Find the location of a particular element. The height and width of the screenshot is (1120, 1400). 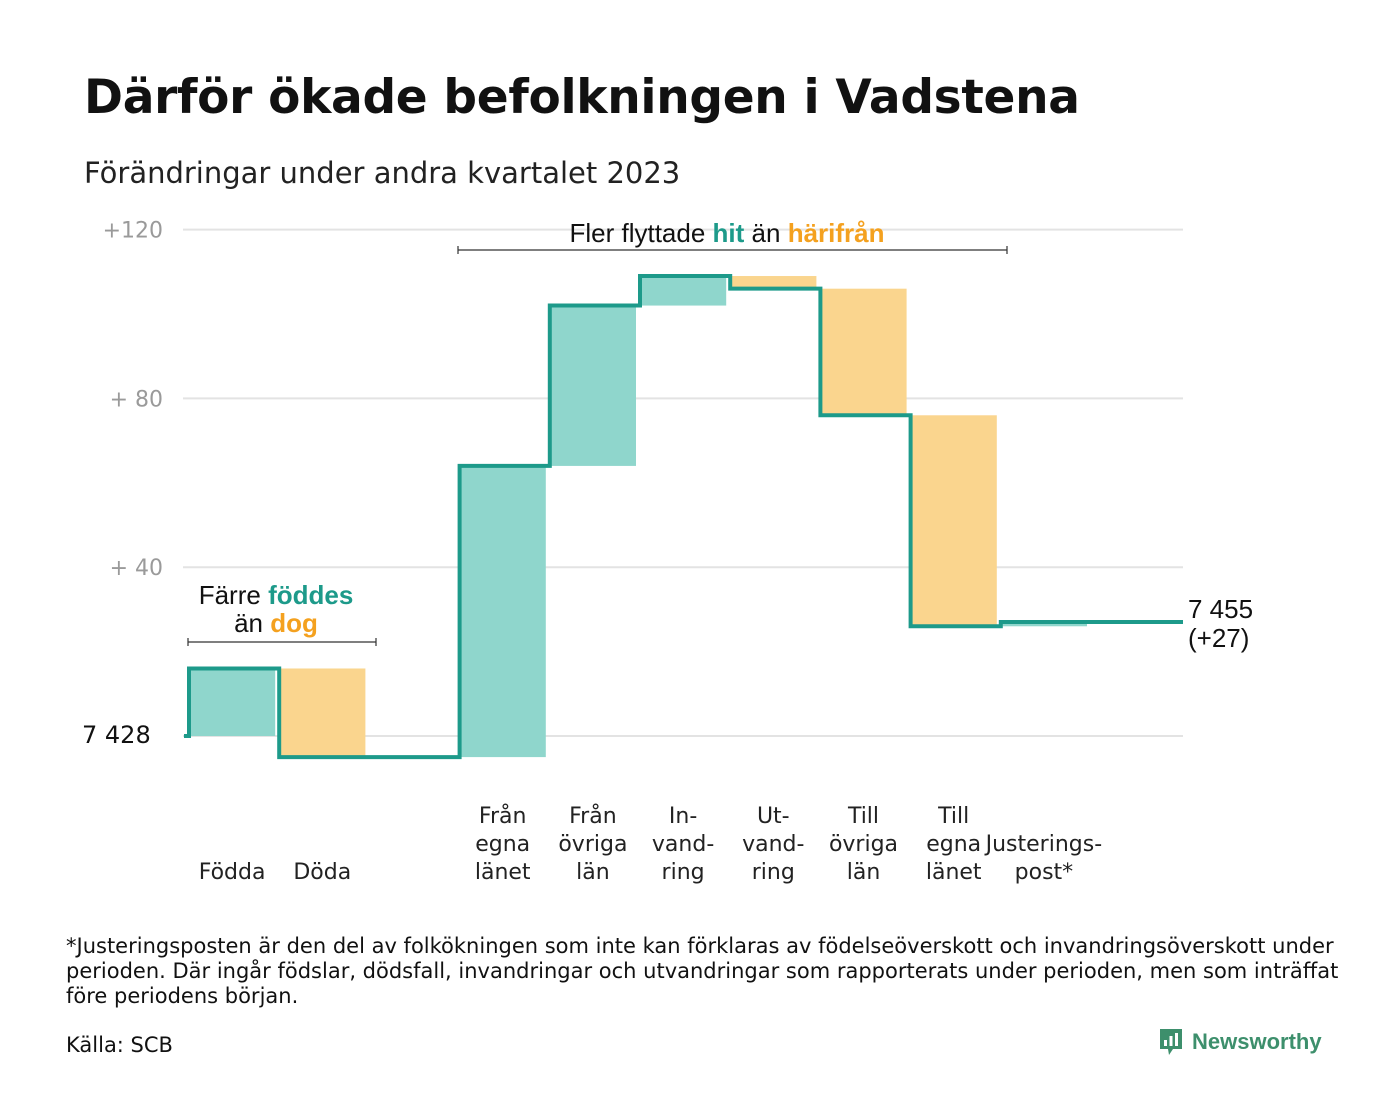

migration-annotation-text: Fler flyttade hit än härifrån is located at coordinates (726, 233).